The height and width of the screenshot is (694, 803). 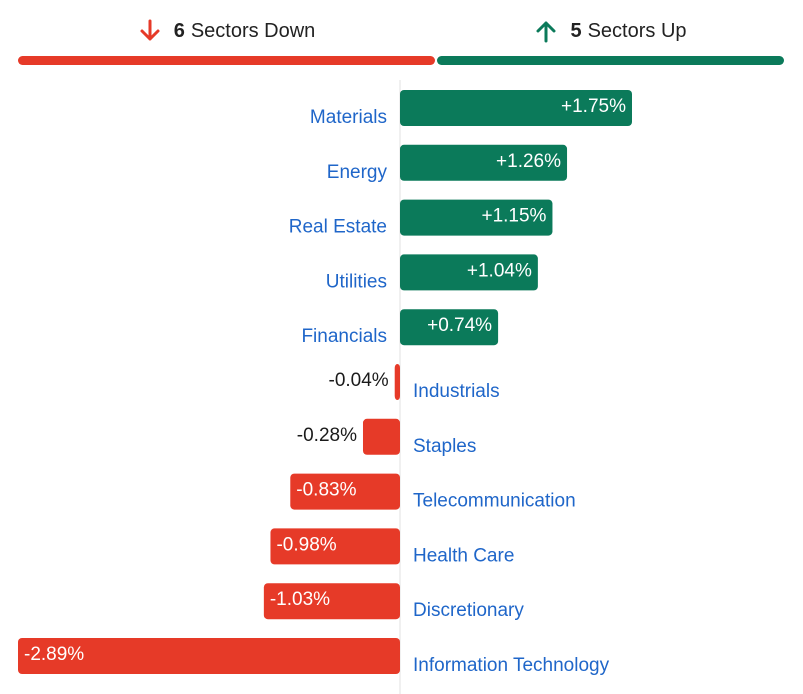 I want to click on bar-financials, so click(x=449, y=327).